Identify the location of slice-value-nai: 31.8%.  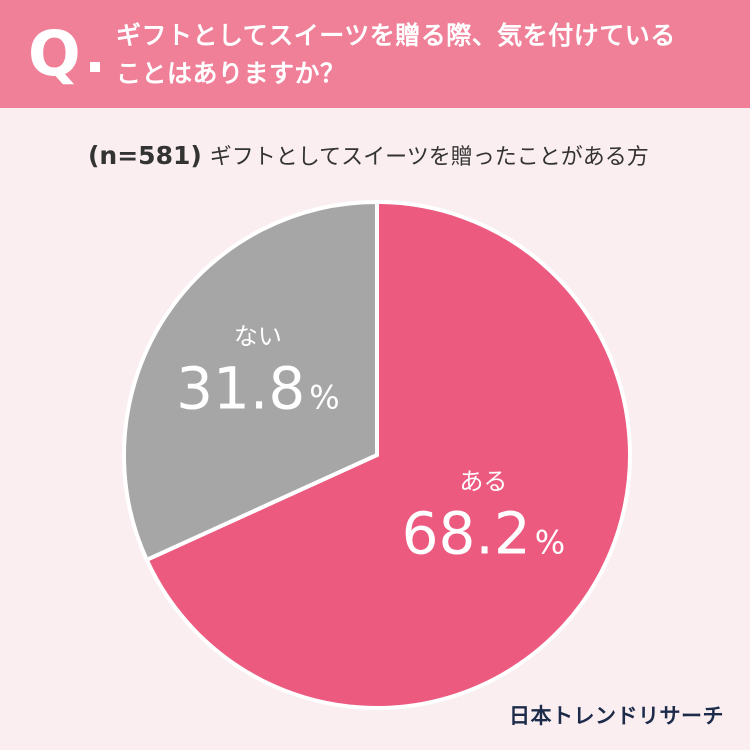
(258, 388).